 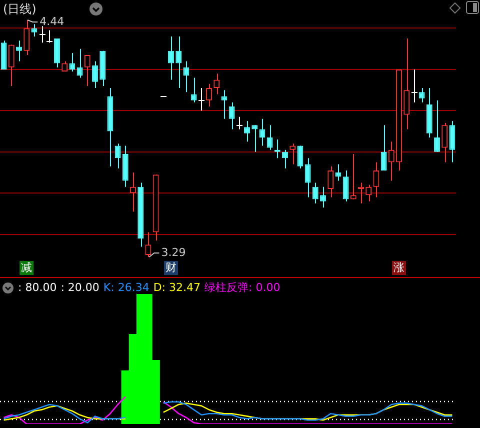 What do you see at coordinates (80, 287) in the screenshot?
I see `annotation: : 20.00` at bounding box center [80, 287].